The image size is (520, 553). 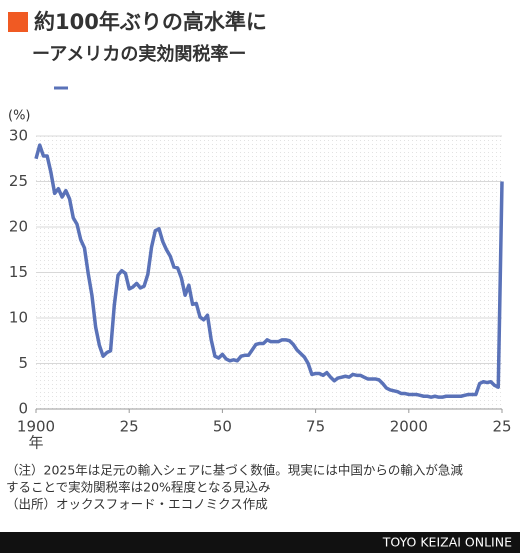 I want to click on x-tick-label: 1900, so click(x=36, y=427).